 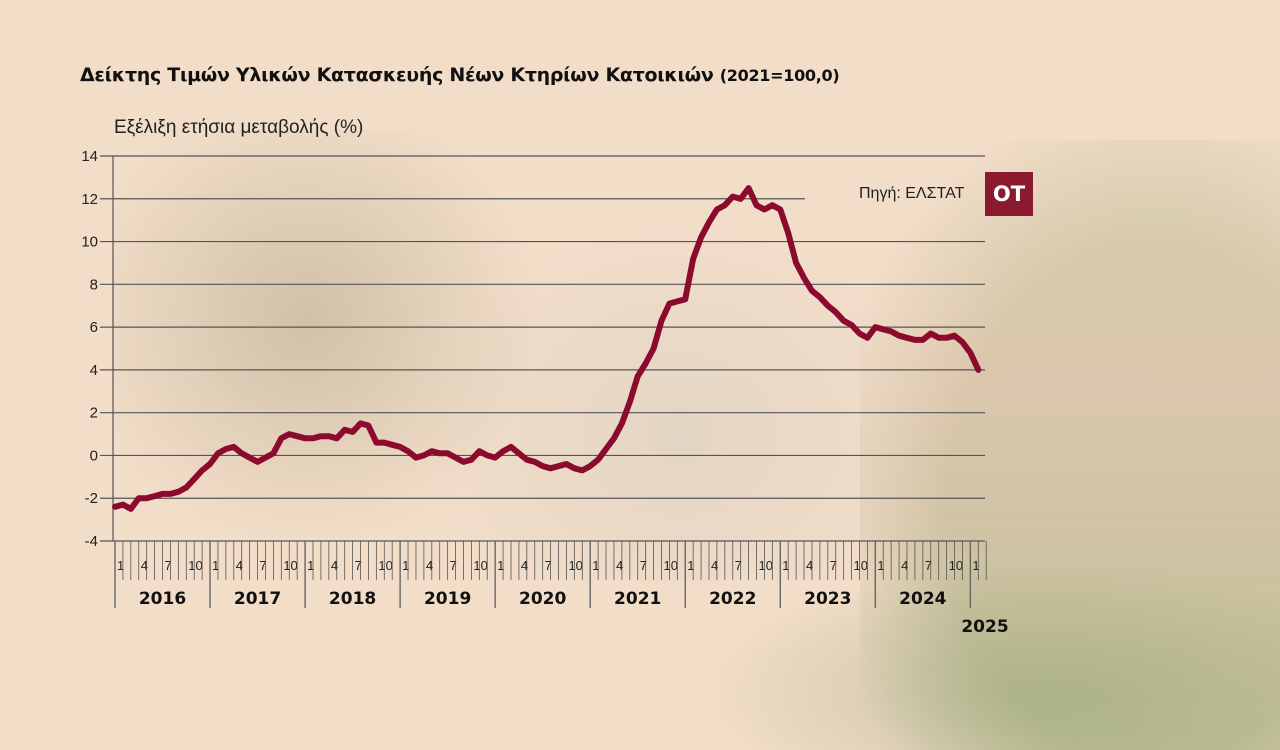 What do you see at coordinates (94, 413) in the screenshot?
I see `y-tick-label: 2` at bounding box center [94, 413].